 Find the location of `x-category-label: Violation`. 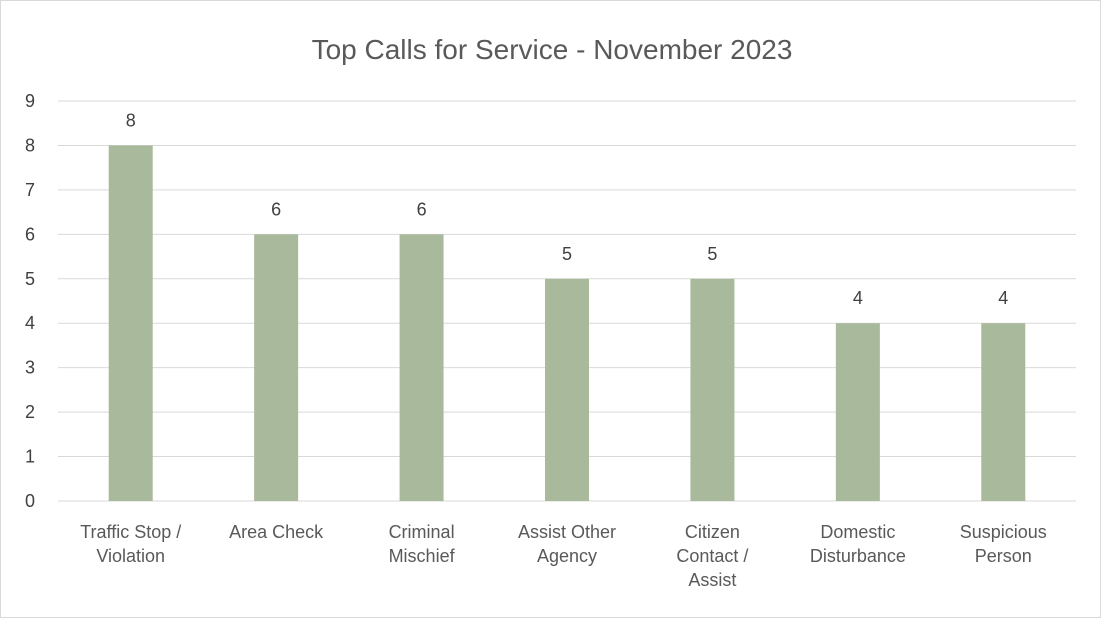

x-category-label: Violation is located at coordinates (130, 556).